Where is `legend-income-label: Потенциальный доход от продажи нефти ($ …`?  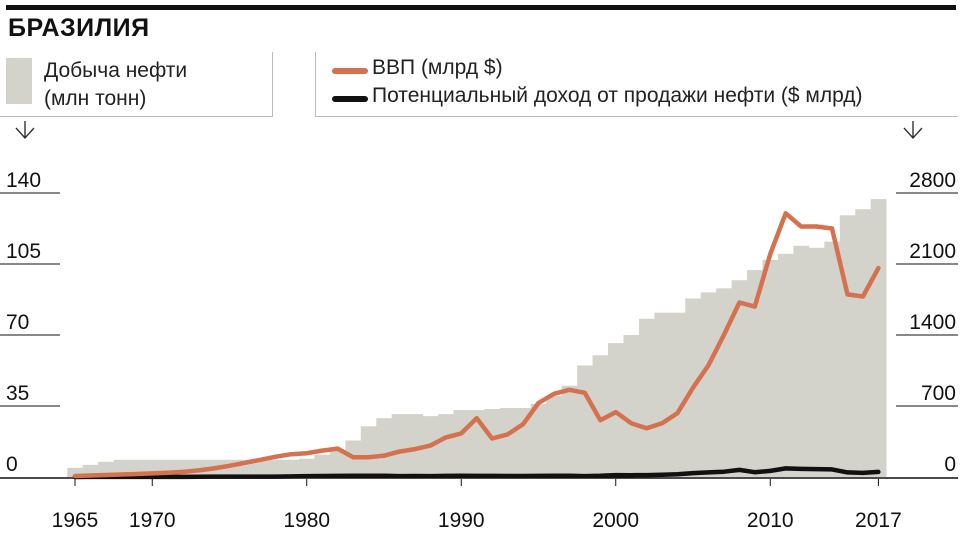 legend-income-label: Потенциальный доход от продажи нефти ($ … is located at coordinates (617, 95).